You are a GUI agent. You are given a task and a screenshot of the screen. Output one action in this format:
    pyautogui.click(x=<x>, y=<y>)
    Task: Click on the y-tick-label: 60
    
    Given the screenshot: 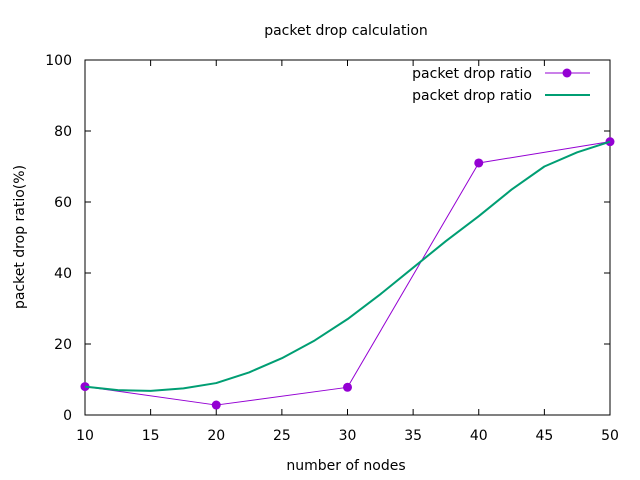 What is the action you would take?
    pyautogui.click(x=63, y=203)
    